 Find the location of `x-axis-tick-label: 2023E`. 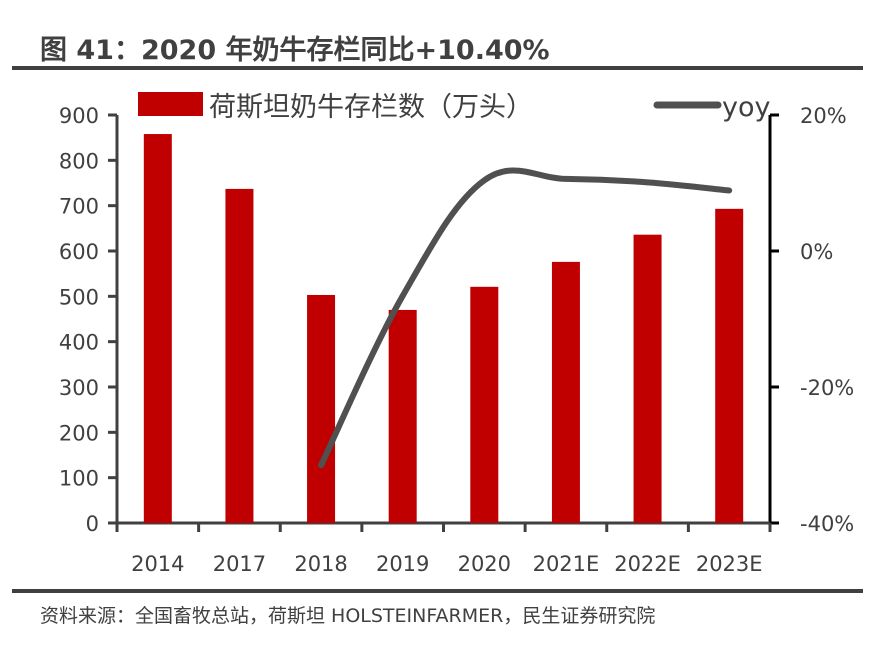

x-axis-tick-label: 2023E is located at coordinates (729, 564).